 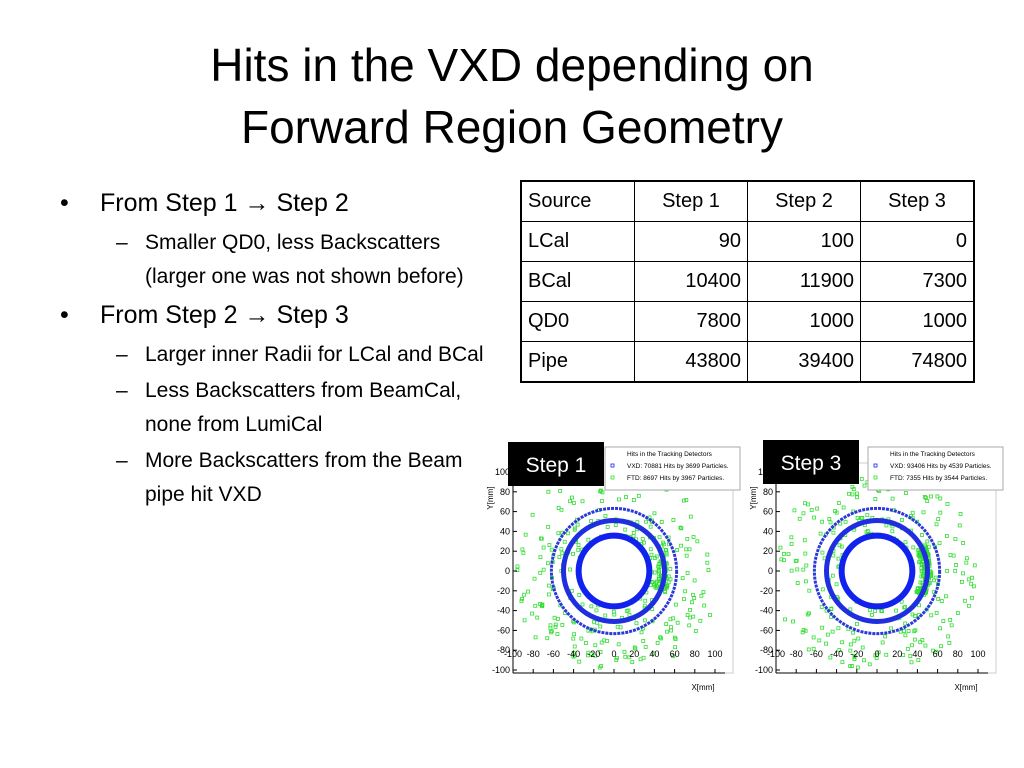 I want to click on x-tick-label: 40, so click(x=654, y=654).